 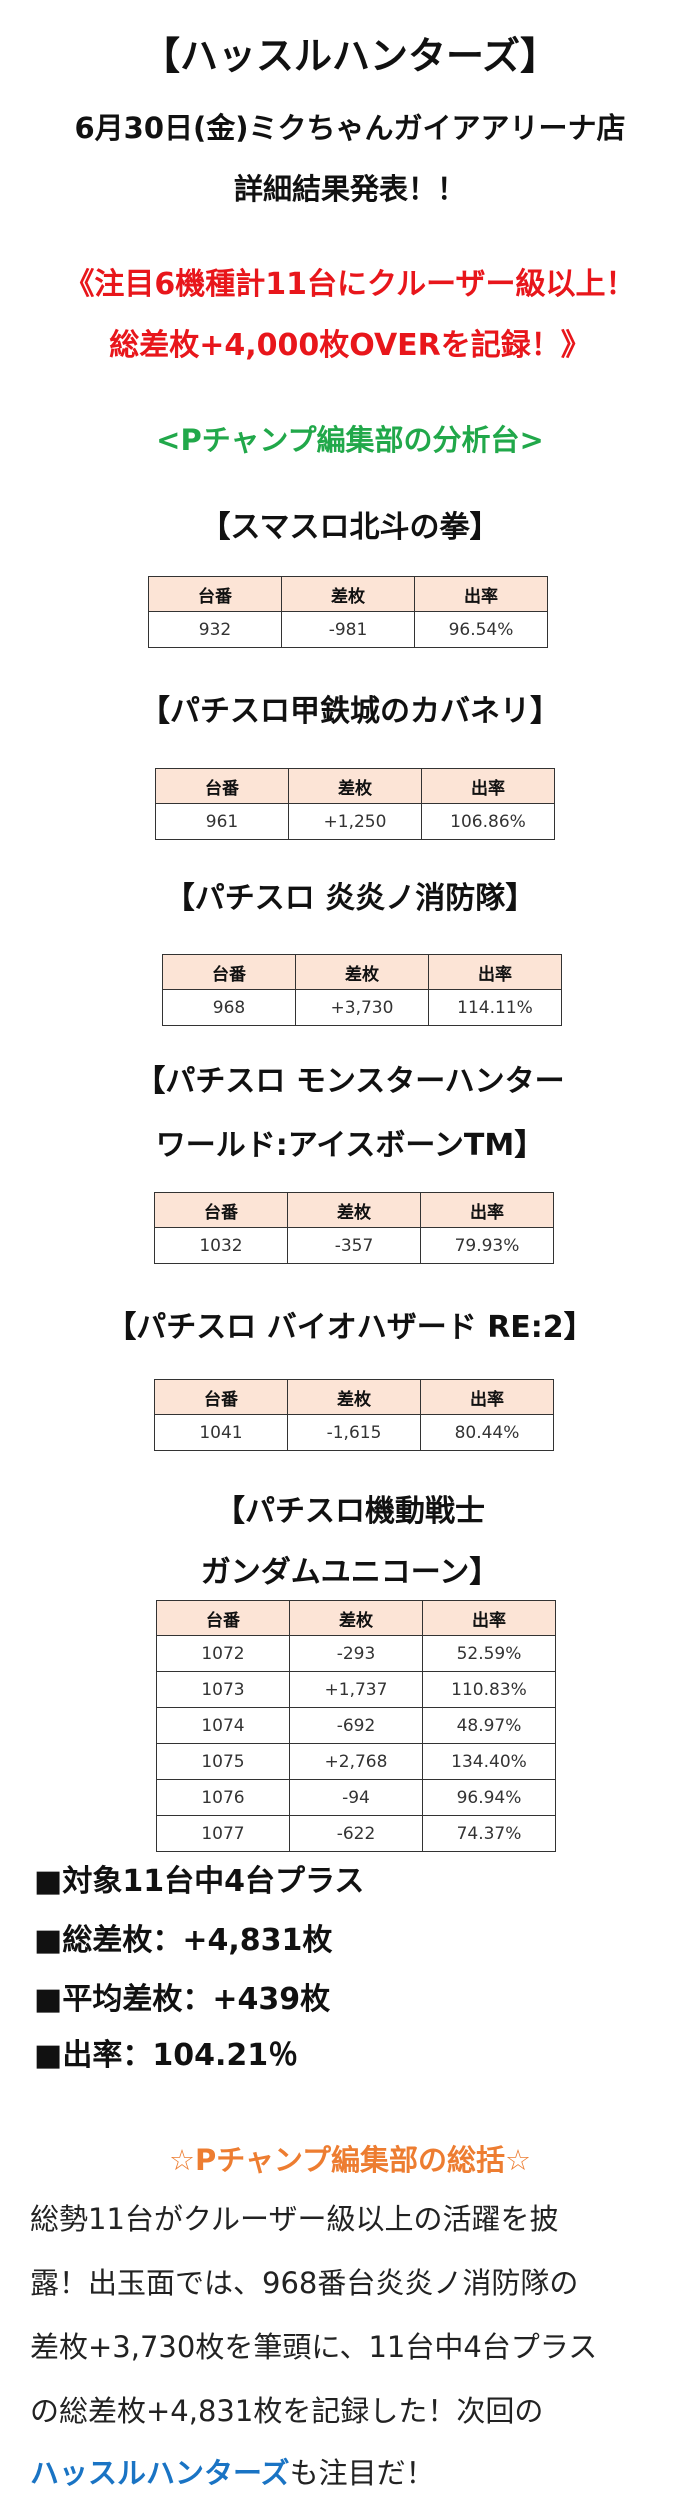 I want to click on difference-cell: +2,768, so click(x=356, y=1761).